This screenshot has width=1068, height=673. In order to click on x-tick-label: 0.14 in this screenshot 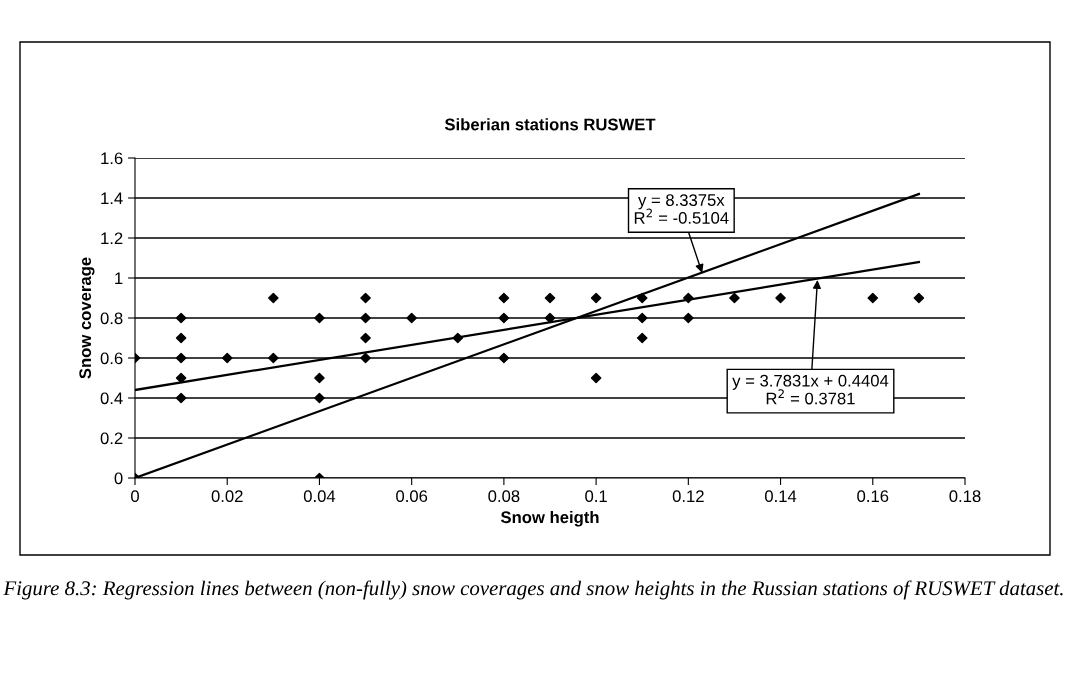, I will do `click(780, 496)`.